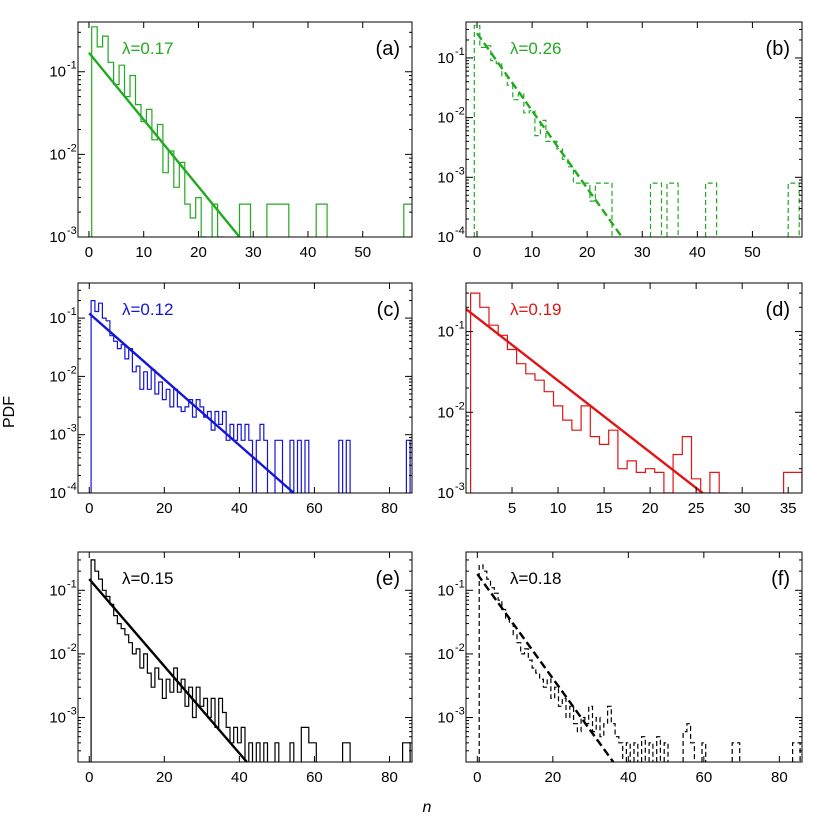 The width and height of the screenshot is (830, 823). What do you see at coordinates (388, 579) in the screenshot?
I see `panel-label: (e)` at bounding box center [388, 579].